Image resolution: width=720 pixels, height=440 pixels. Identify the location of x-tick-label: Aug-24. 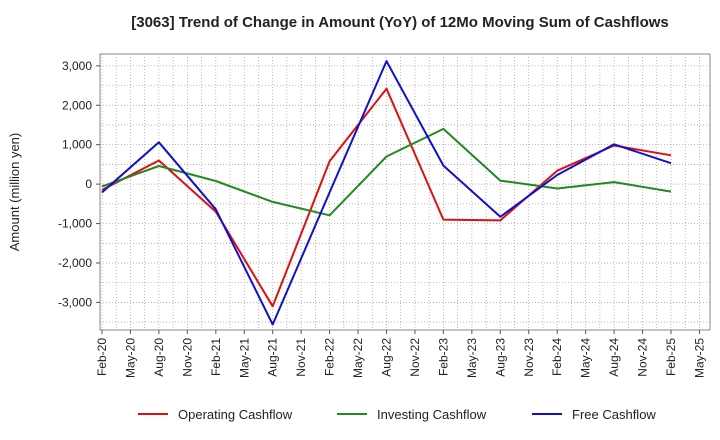
(614, 357).